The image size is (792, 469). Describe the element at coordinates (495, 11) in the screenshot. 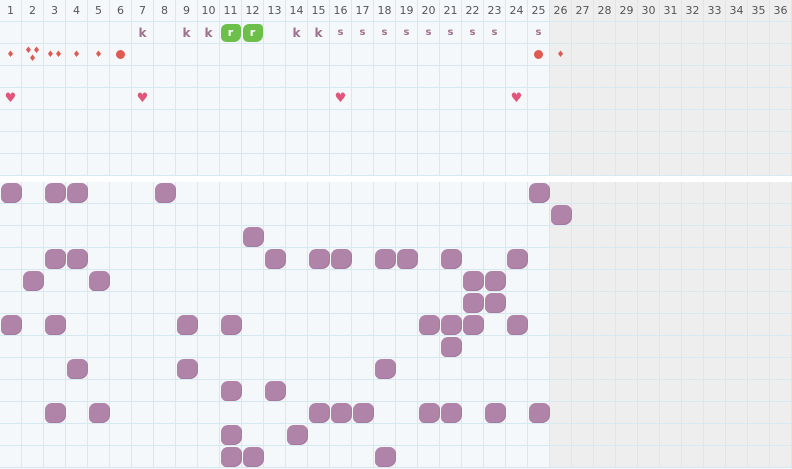

I see `column-header: 23` at that location.